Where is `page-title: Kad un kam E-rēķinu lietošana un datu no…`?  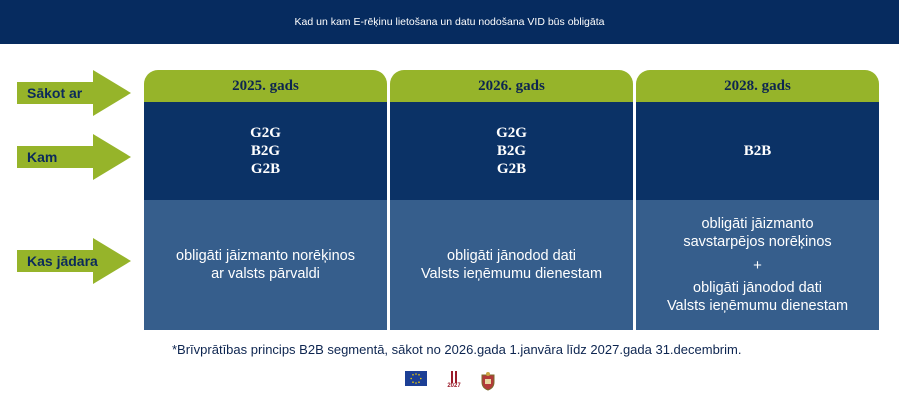 page-title: Kad un kam E-rēķinu lietošana un datu no… is located at coordinates (449, 22).